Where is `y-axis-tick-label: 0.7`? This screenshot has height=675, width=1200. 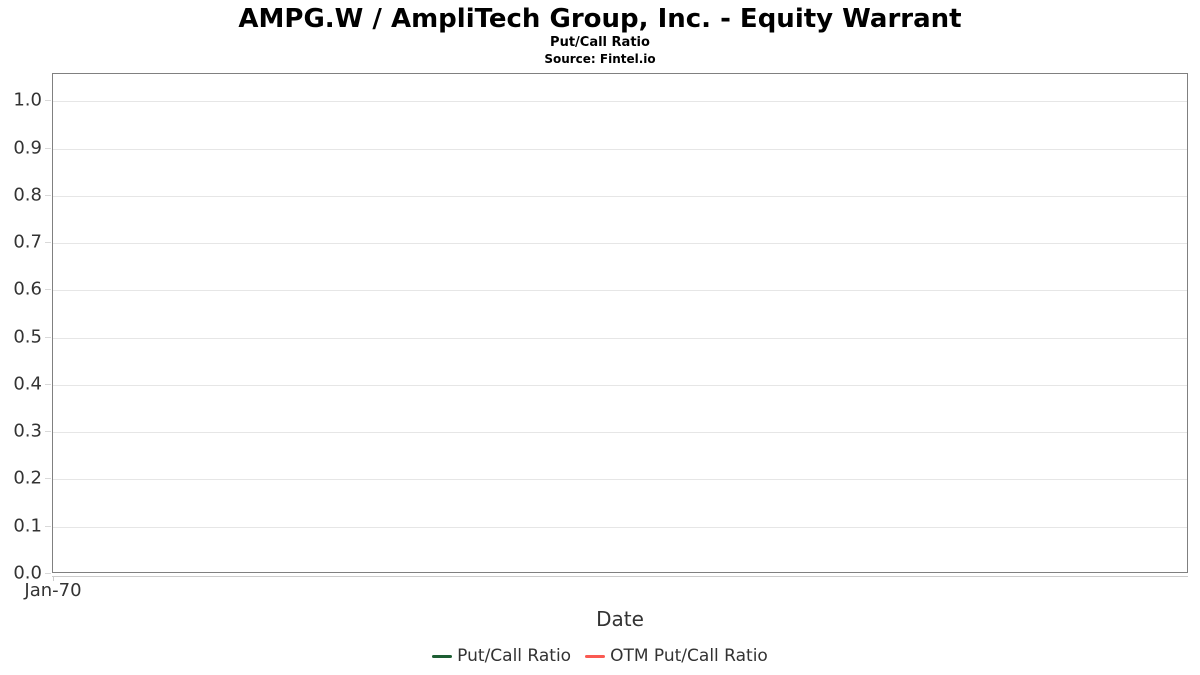
y-axis-tick-label: 0.7 is located at coordinates (27, 242).